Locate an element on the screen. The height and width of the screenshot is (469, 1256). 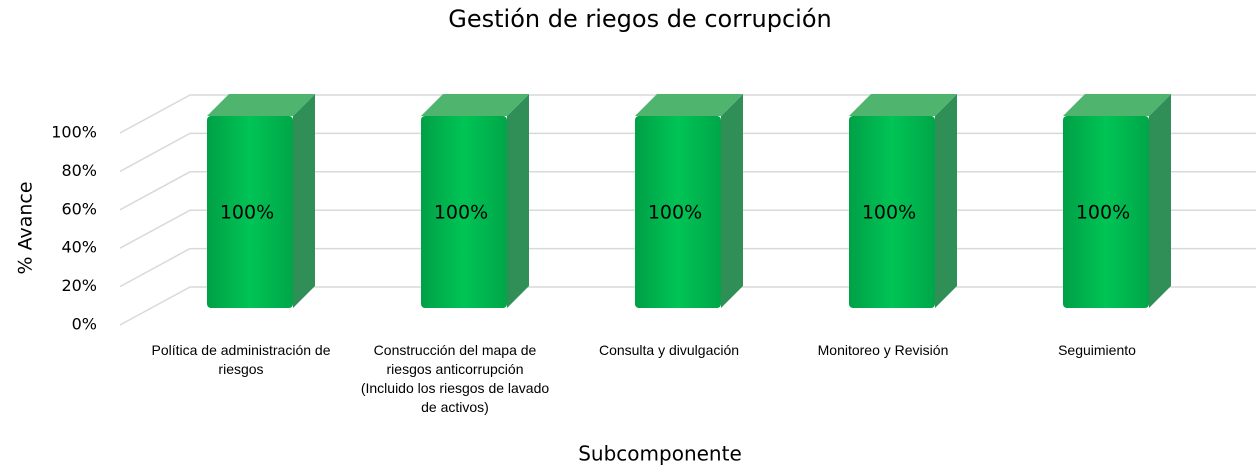
y-axis-title: % Avance is located at coordinates (26, 227).